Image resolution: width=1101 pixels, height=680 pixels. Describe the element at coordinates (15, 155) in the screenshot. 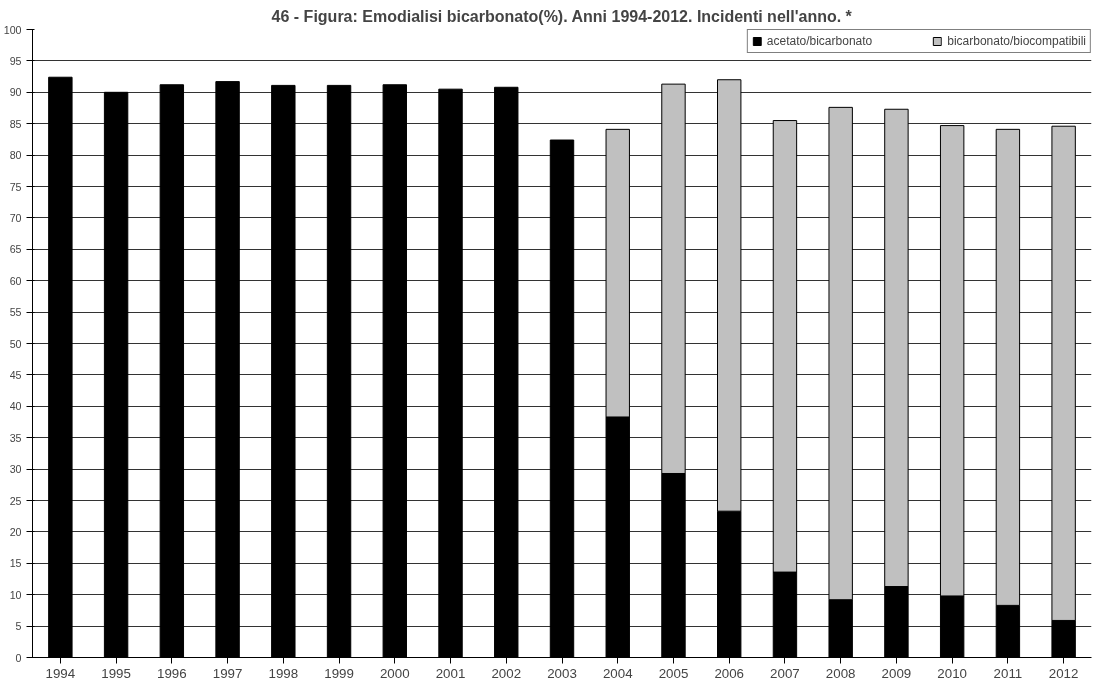

I see `y-tick-label: 80` at that location.